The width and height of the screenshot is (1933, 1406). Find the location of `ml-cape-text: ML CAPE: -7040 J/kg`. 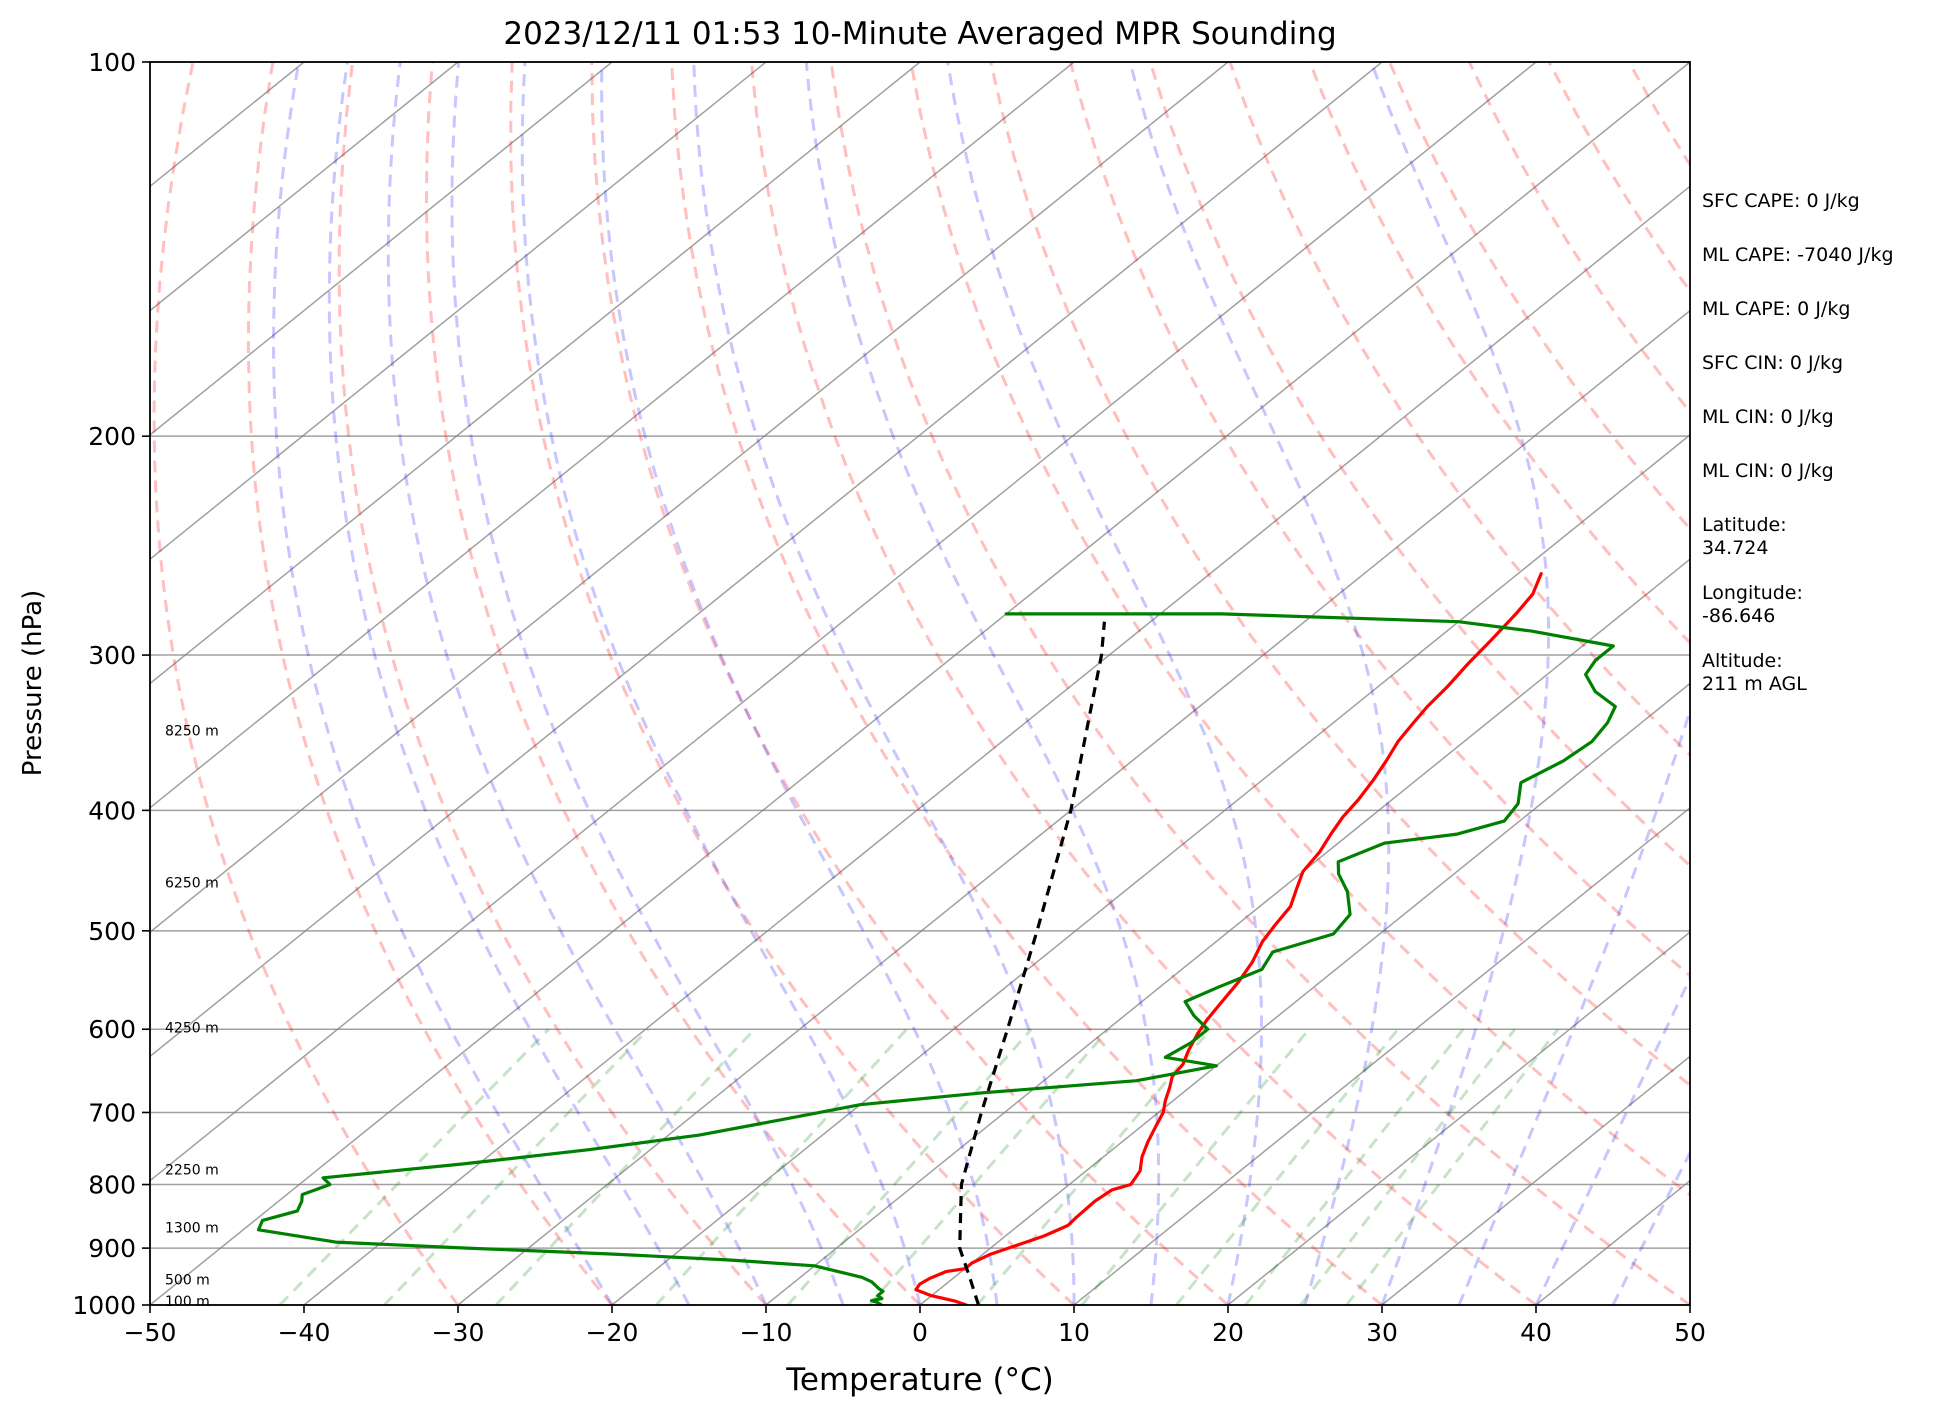

ml-cape-text: ML CAPE: -7040 J/kg is located at coordinates (1798, 255).